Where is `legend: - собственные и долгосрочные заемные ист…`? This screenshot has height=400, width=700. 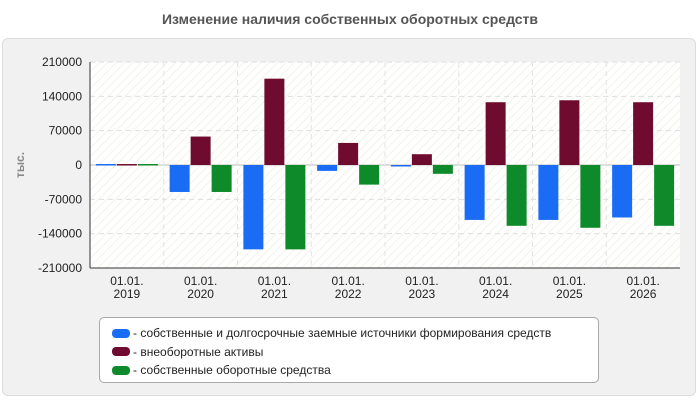
legend: - собственные и долгосрочные заемные ист… is located at coordinates (349, 350).